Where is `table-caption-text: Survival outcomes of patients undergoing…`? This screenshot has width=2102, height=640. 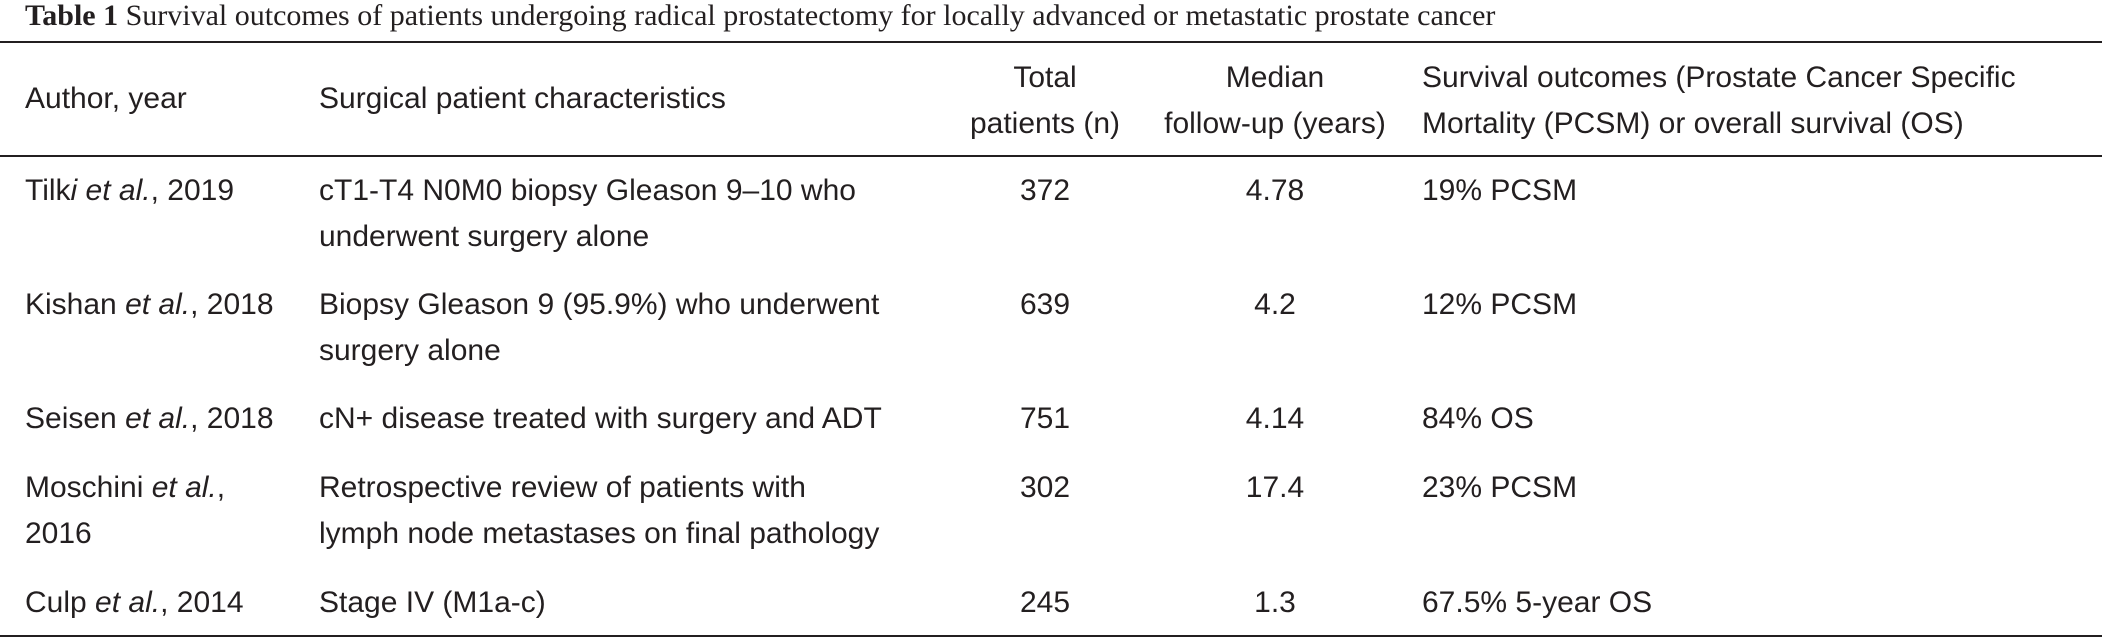 table-caption-text: Survival outcomes of patients undergoing… is located at coordinates (810, 16).